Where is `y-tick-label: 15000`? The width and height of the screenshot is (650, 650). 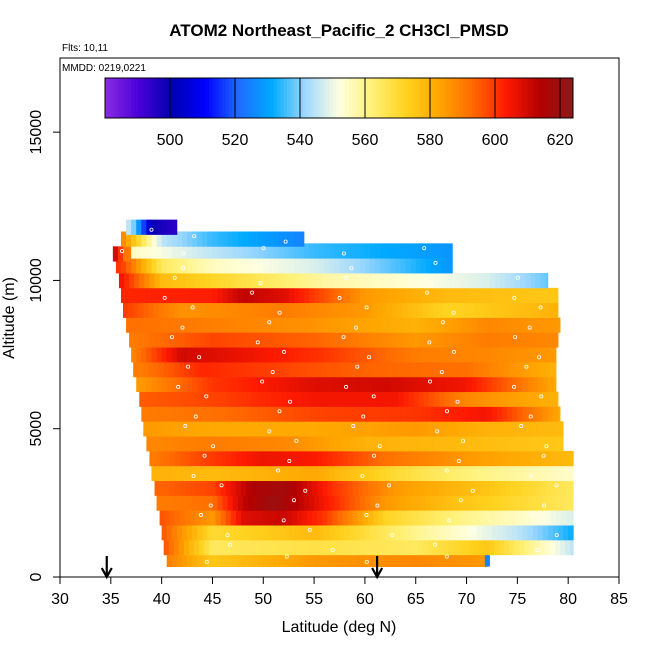 y-tick-label: 15000 is located at coordinates (36, 132).